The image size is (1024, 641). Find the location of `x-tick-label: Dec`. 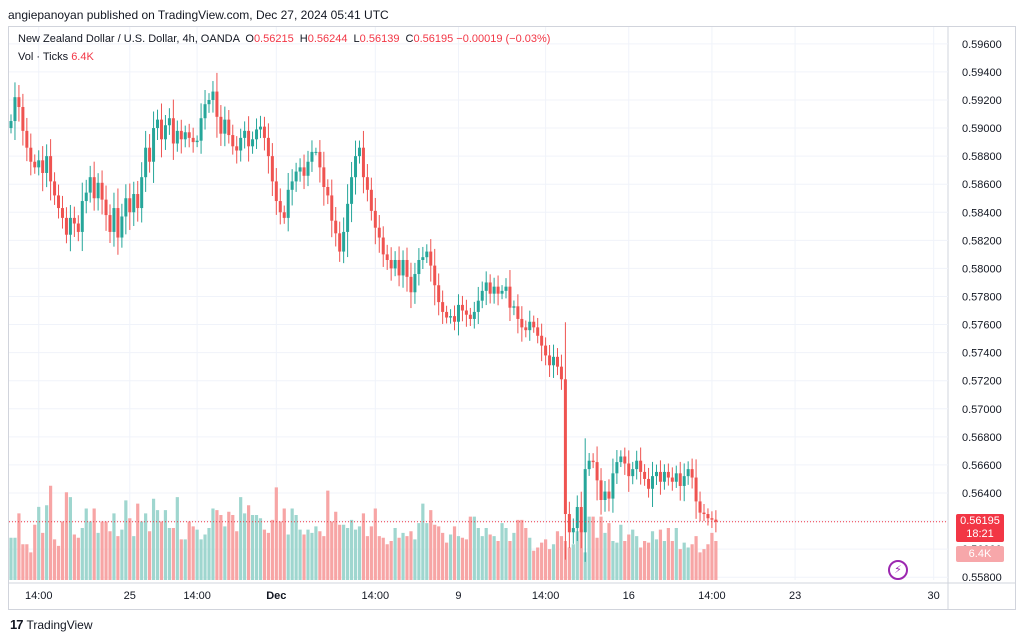

x-tick-label: Dec is located at coordinates (276, 596).